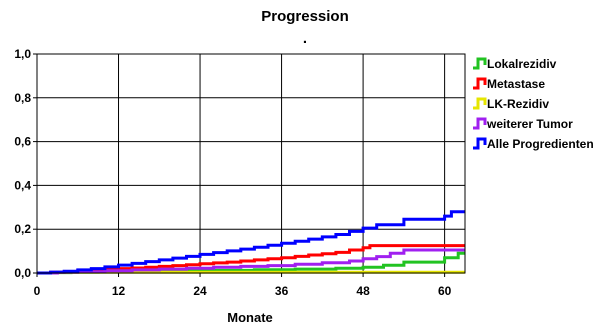 The width and height of the screenshot is (599, 329). What do you see at coordinates (305, 16) in the screenshot?
I see `chart-title: Progression` at bounding box center [305, 16].